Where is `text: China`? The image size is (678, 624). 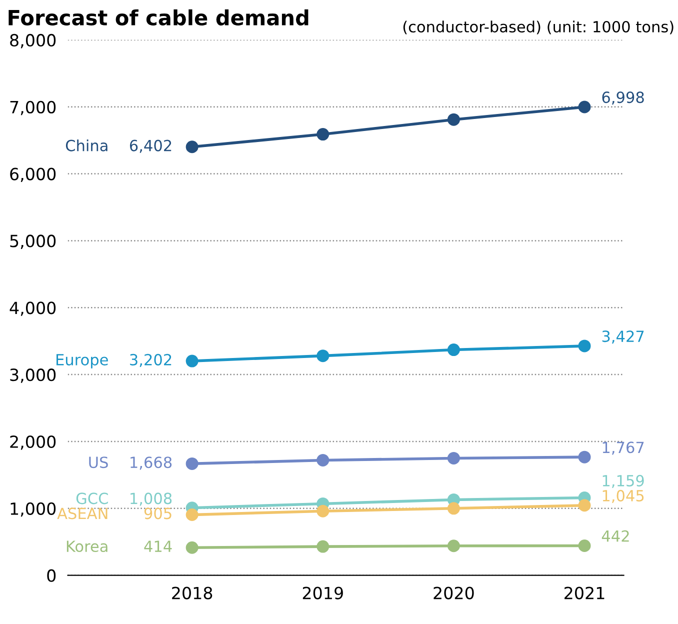 text: China is located at coordinates (87, 145).